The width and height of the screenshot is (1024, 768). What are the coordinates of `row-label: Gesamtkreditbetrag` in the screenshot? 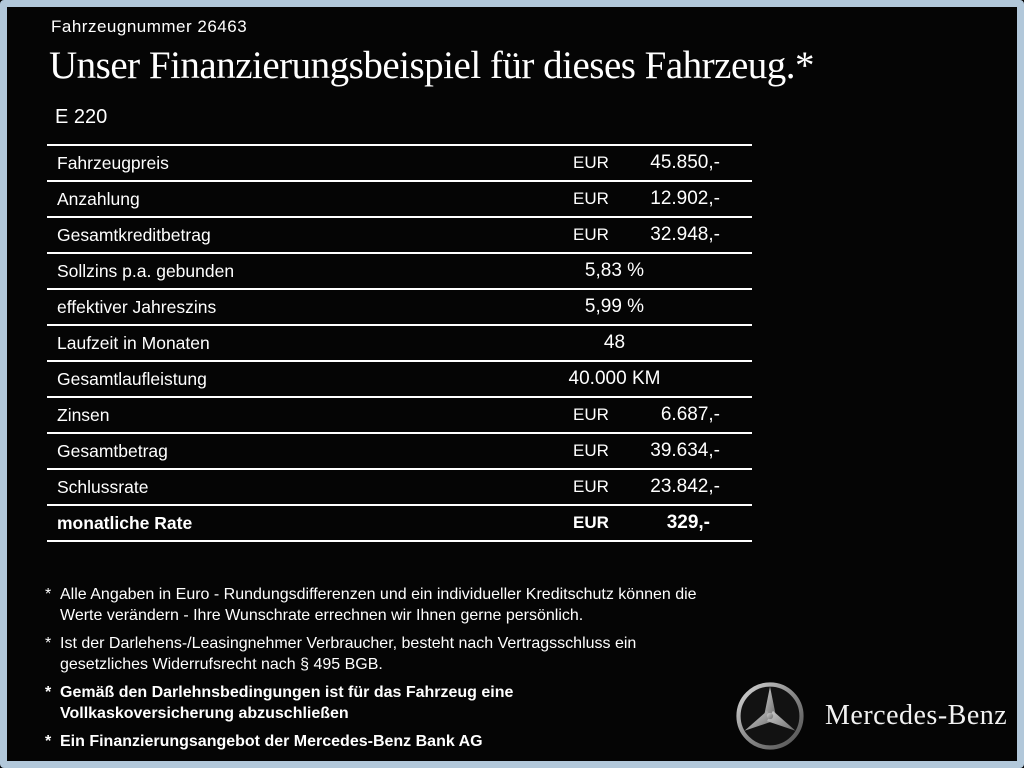 It's located at (134, 234).